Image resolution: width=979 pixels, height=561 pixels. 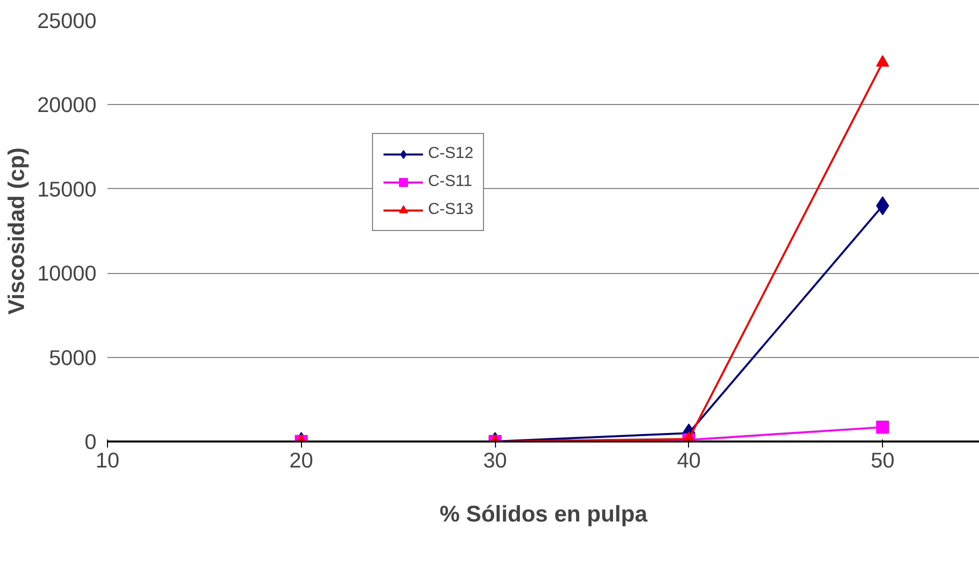 What do you see at coordinates (544, 513) in the screenshot?
I see `x-axis-title: % Sólidos en pulpa` at bounding box center [544, 513].